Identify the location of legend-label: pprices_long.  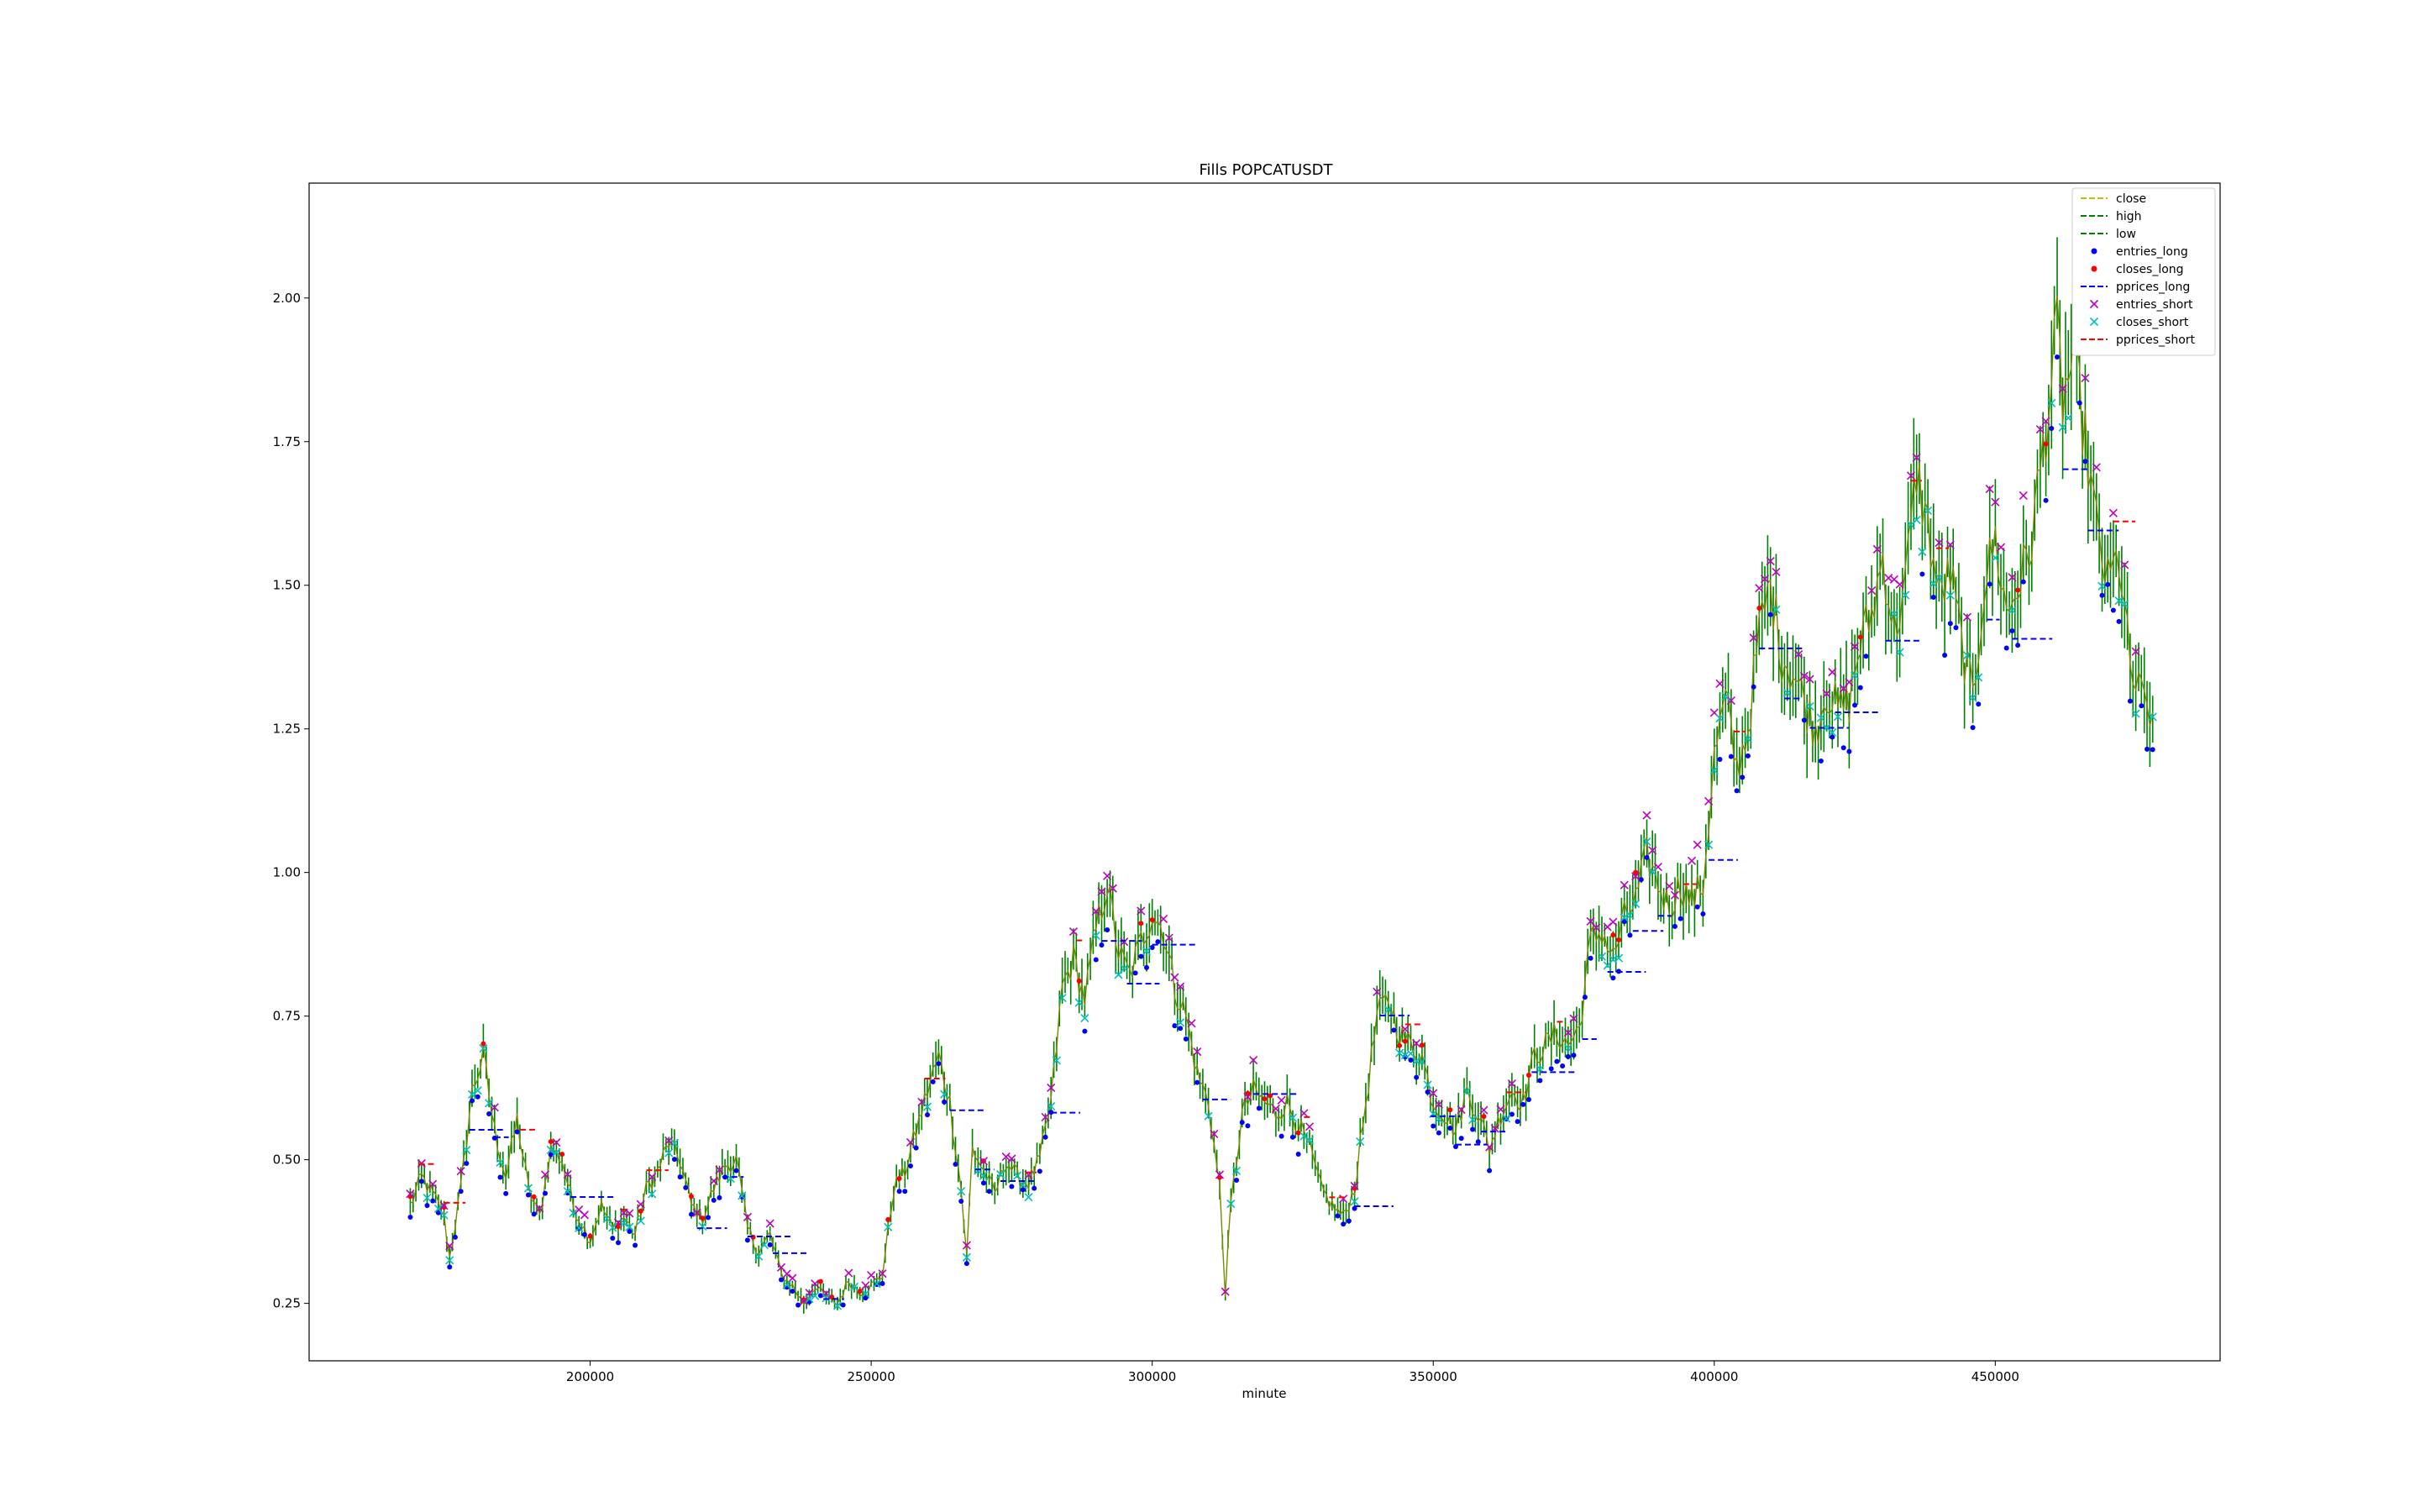
(2153, 287).